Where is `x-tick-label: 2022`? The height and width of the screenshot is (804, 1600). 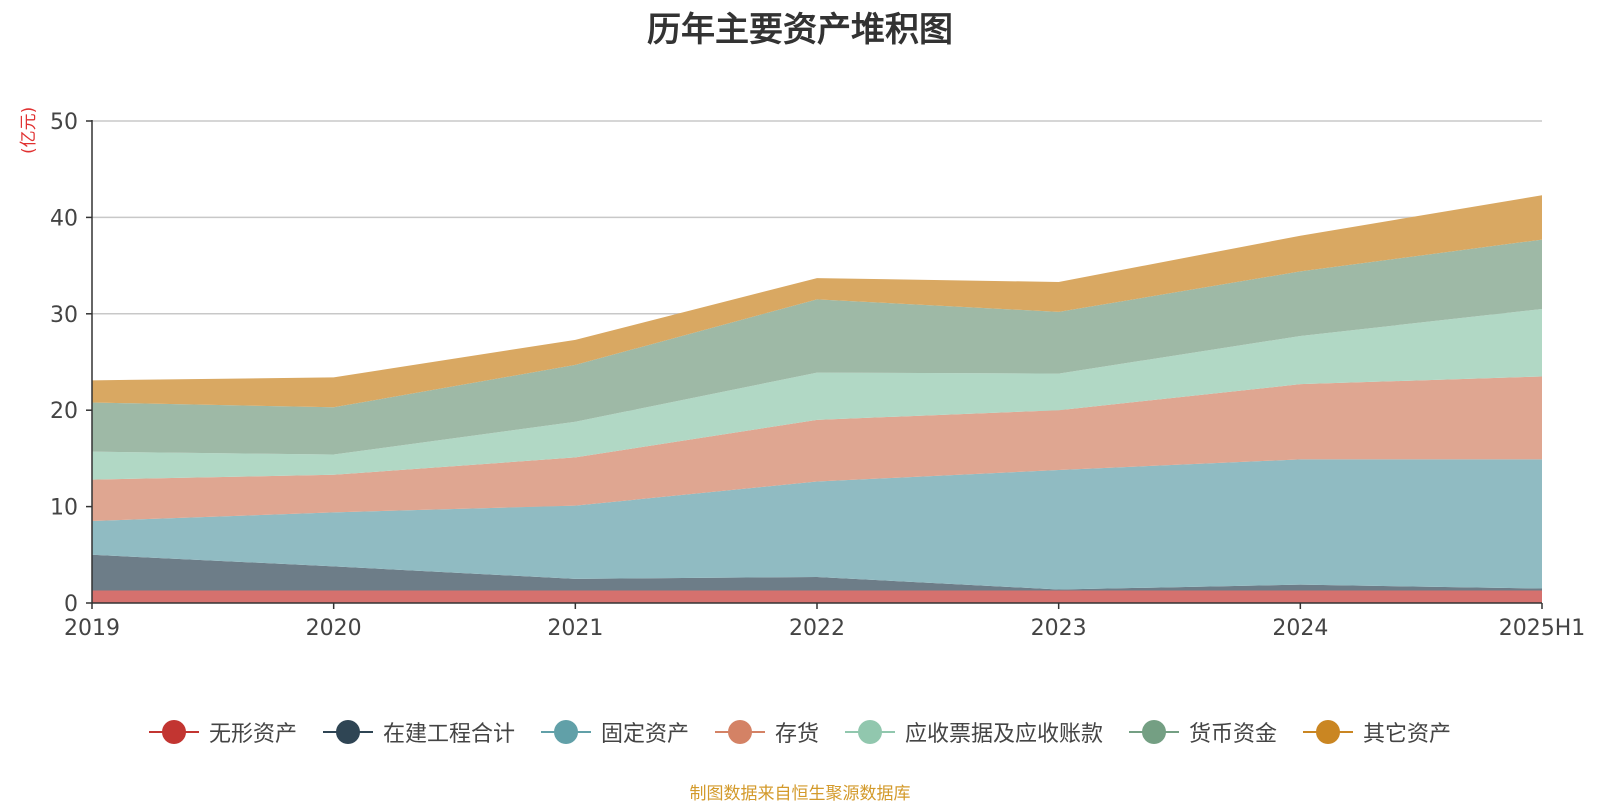
x-tick-label: 2022 is located at coordinates (817, 628).